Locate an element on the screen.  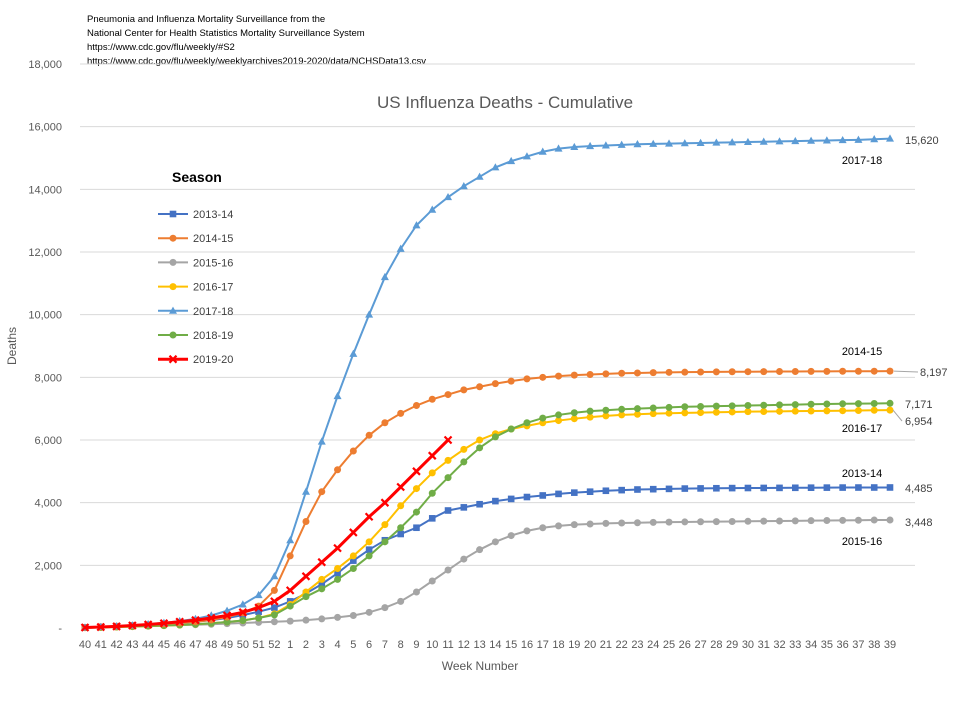
x-tick-label: 27 is located at coordinates (700, 645).